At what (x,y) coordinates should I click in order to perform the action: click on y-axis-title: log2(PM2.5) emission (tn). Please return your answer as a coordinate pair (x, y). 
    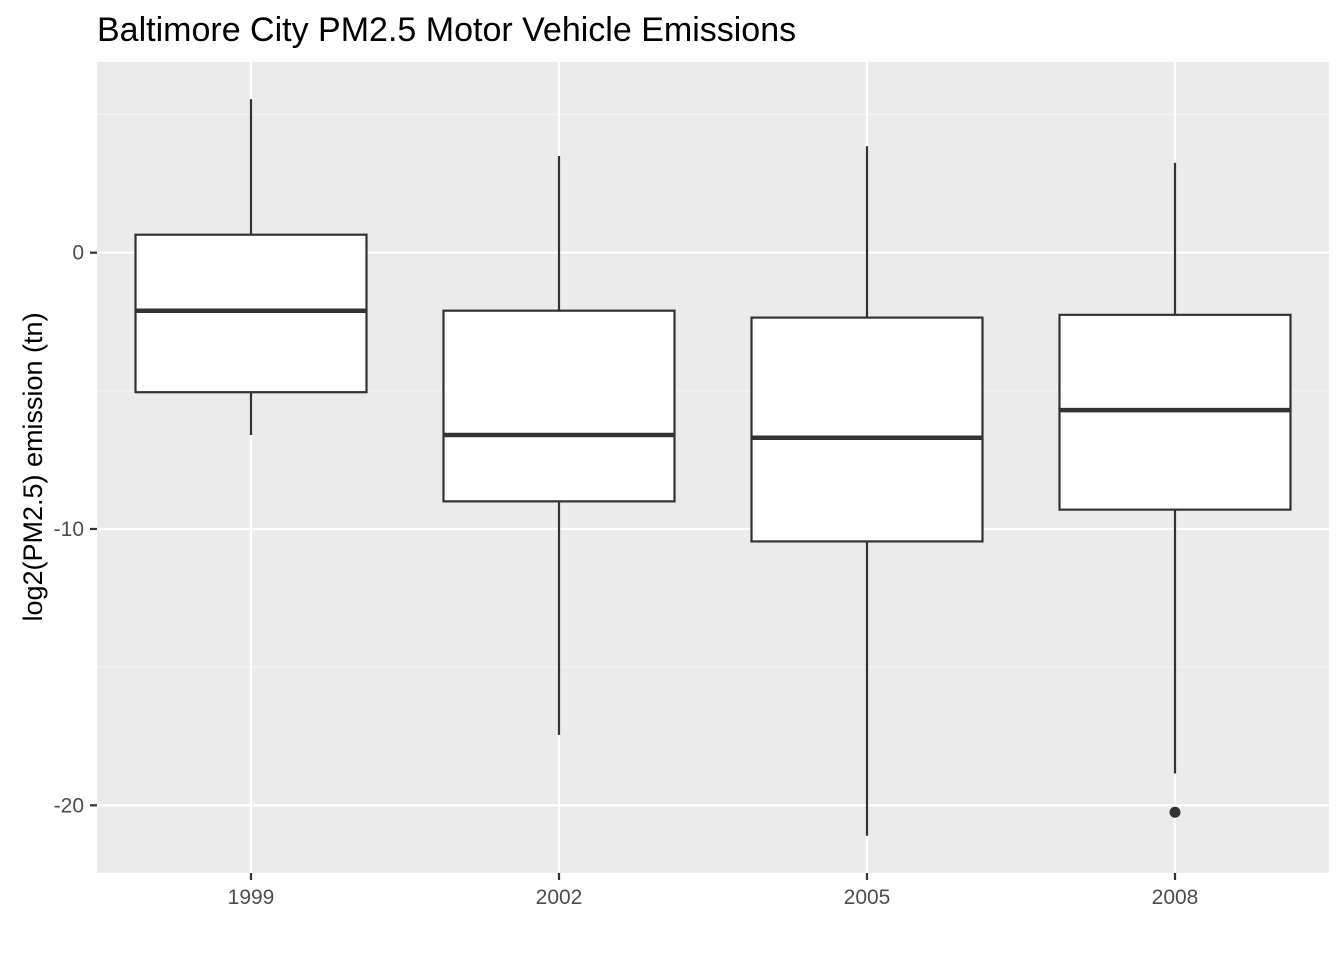
    Looking at the image, I should click on (33, 466).